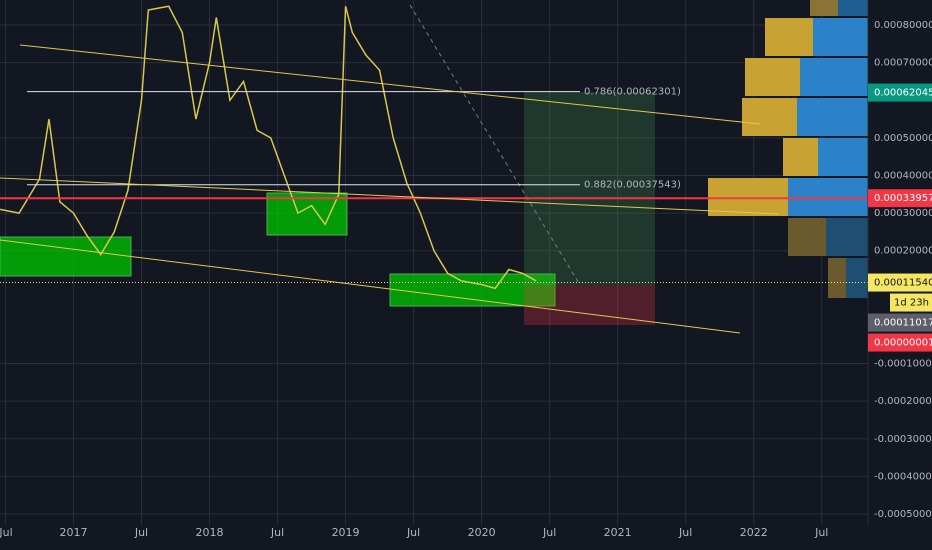 Image resolution: width=932 pixels, height=550 pixels. Describe the element at coordinates (903, 476) in the screenshot. I see `y-tick-label: -0.00040000` at that location.